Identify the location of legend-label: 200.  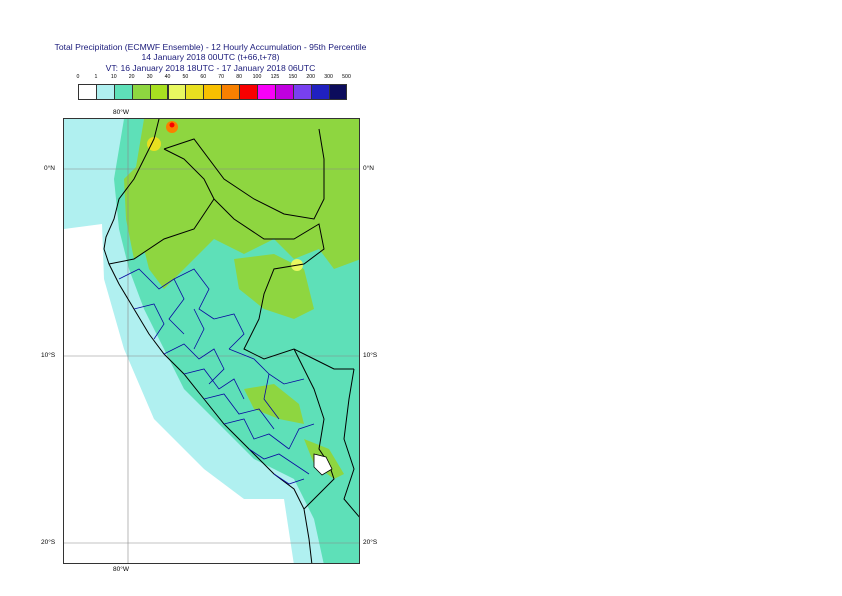
(311, 77).